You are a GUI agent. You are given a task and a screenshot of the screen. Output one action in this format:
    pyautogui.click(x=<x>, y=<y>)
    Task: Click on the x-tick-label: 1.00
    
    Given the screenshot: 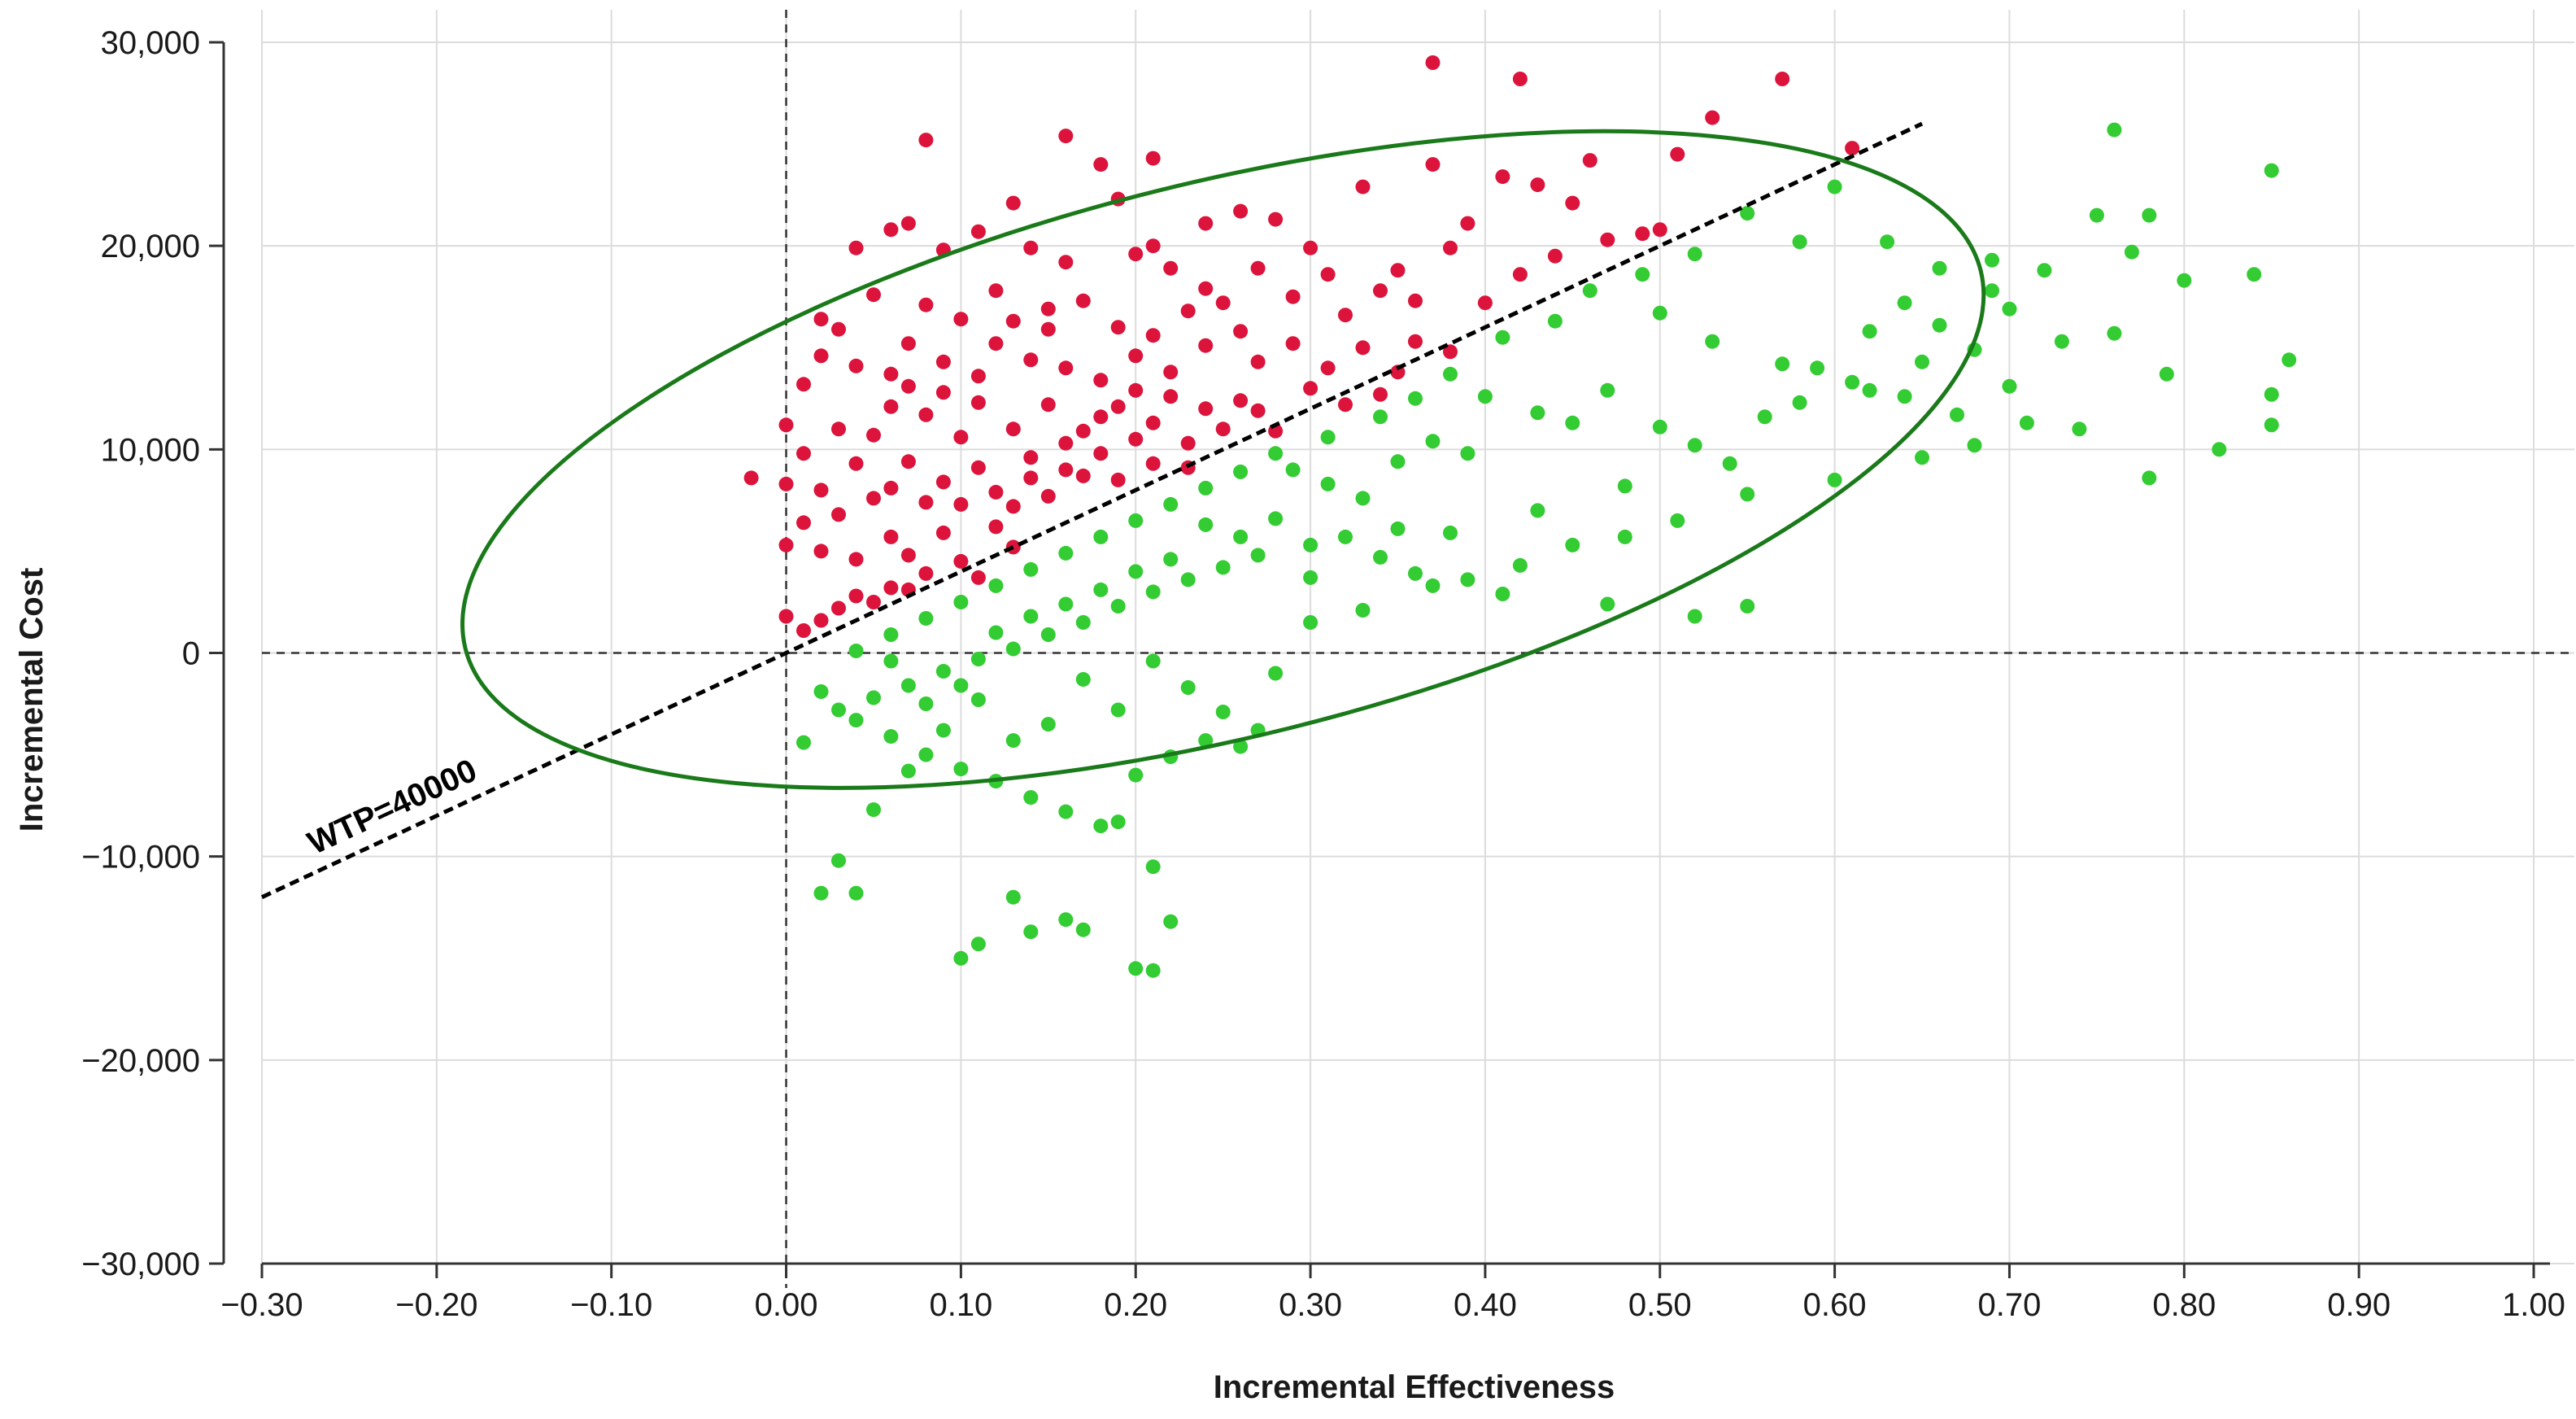 What is the action you would take?
    pyautogui.click(x=2533, y=1305)
    